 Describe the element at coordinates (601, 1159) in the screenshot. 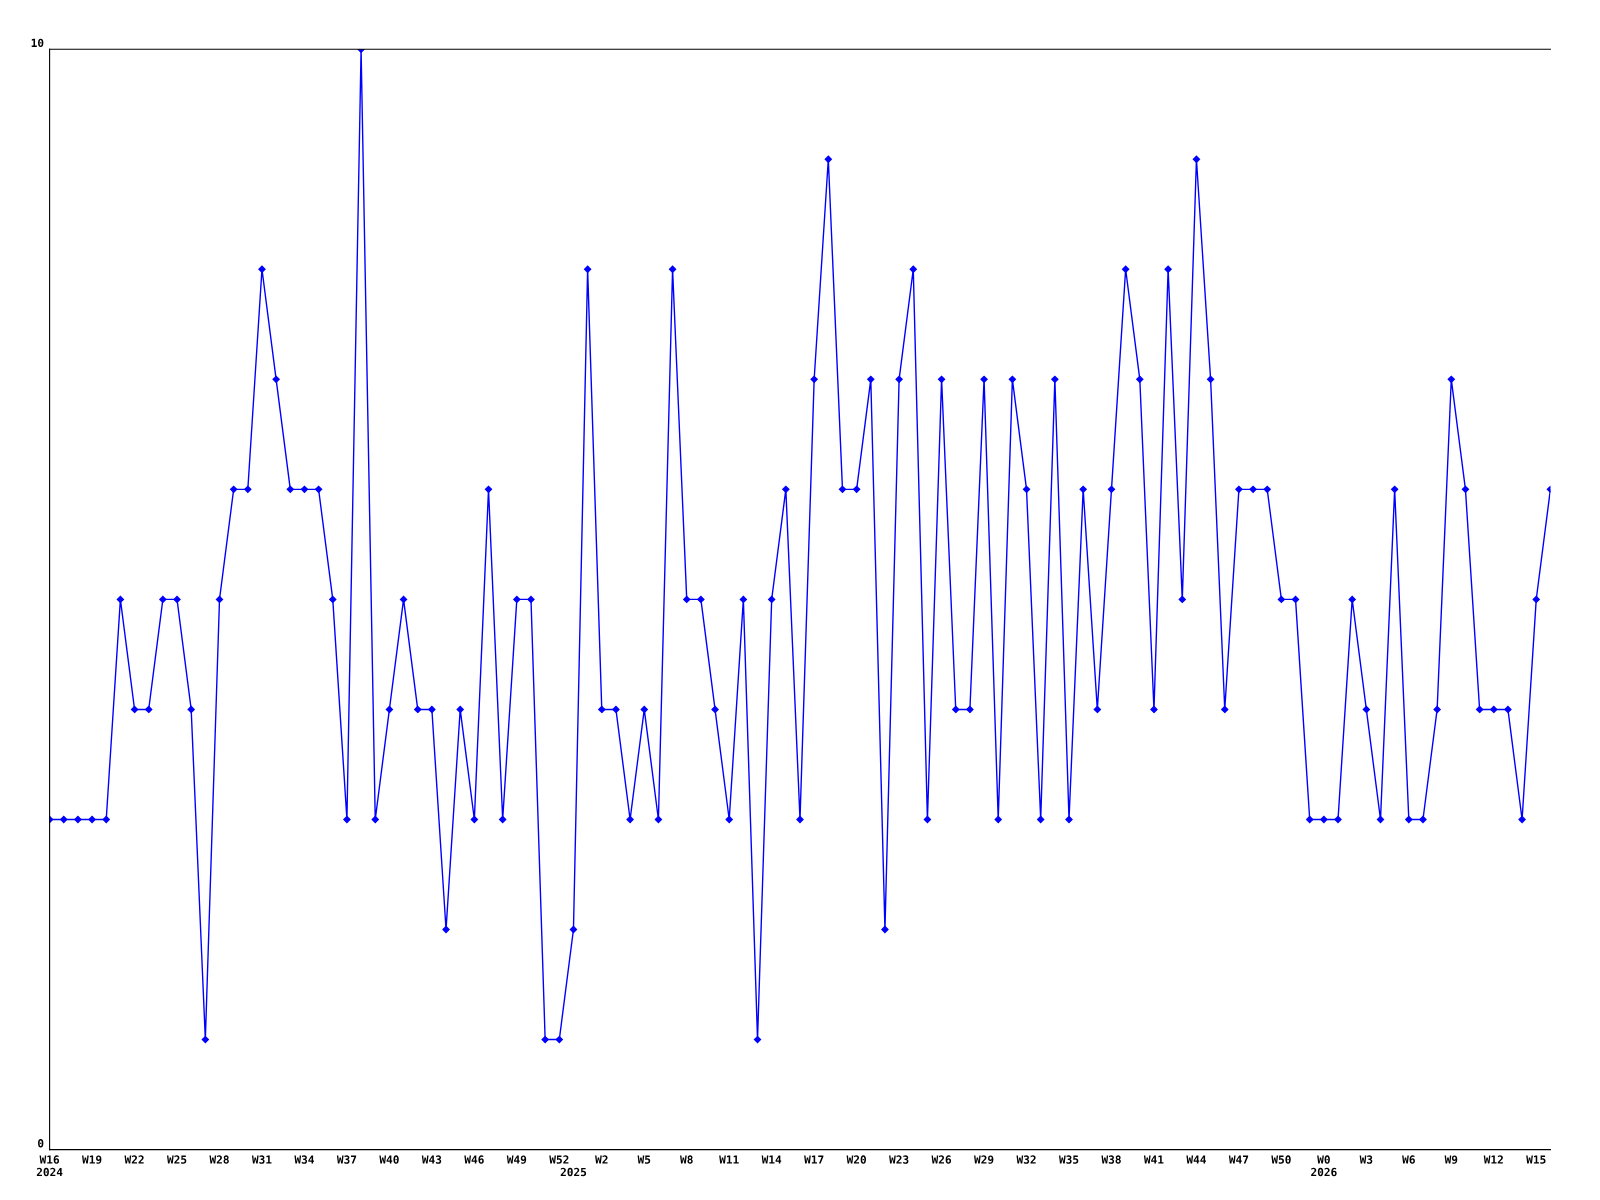

I see `x-tick-label: W2` at that location.